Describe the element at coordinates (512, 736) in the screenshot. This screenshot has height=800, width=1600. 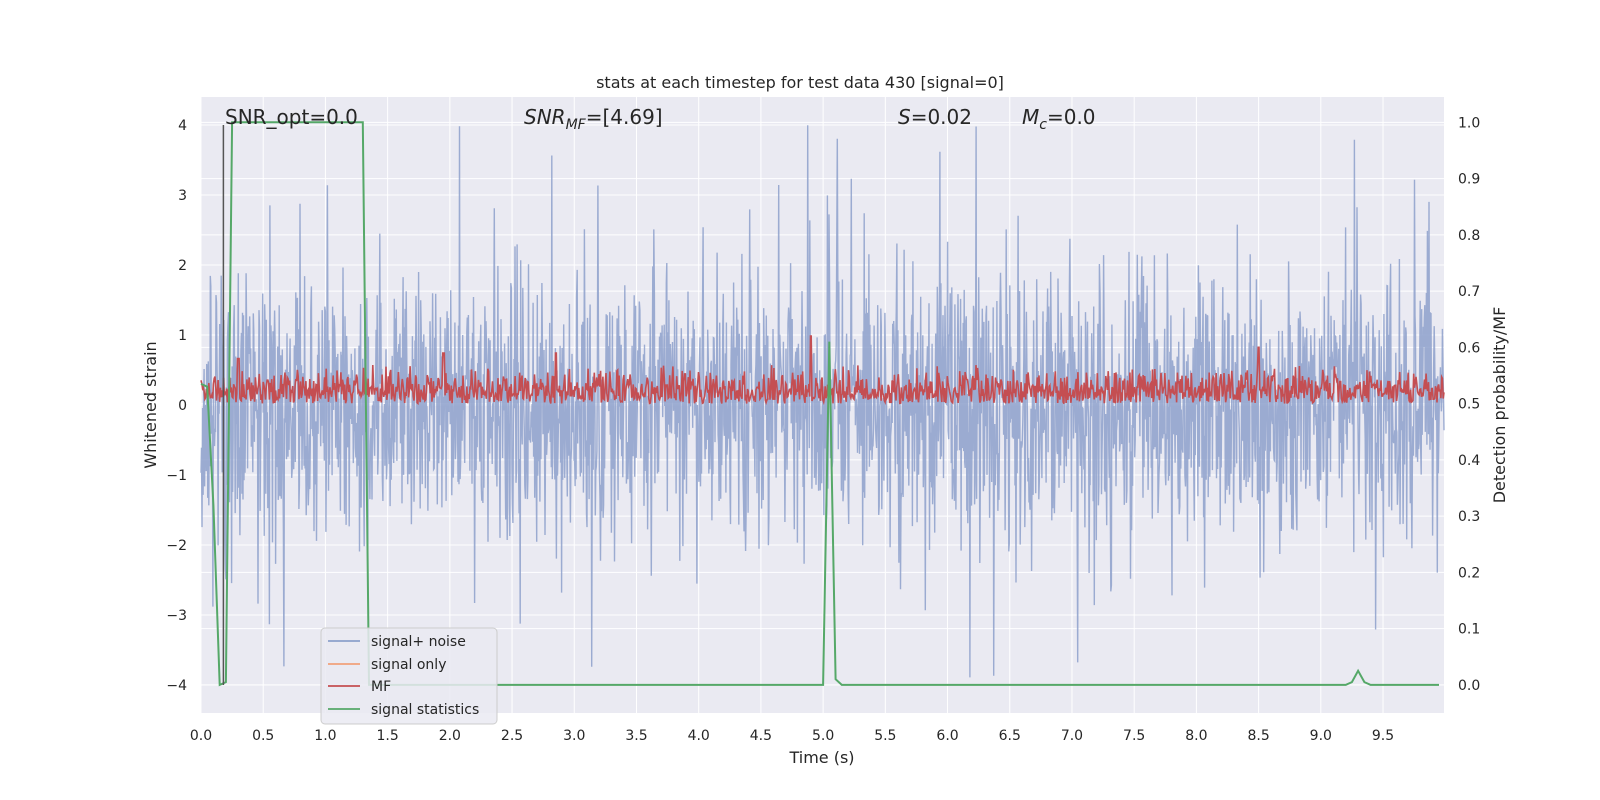
I see `x-tick-label: 2.5` at that location.